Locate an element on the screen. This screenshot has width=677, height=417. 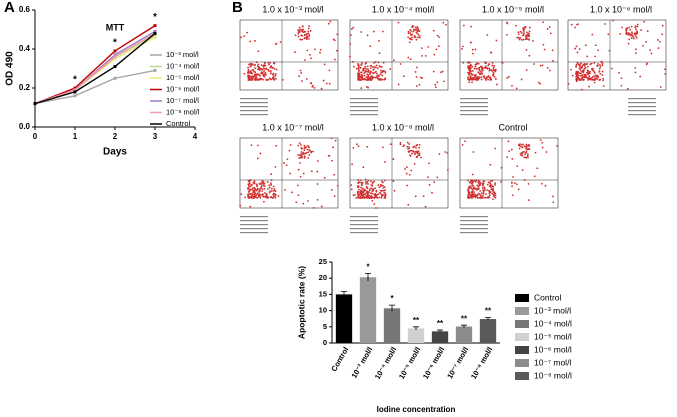
legend-label: 10⁻⁶ mol/l is located at coordinates (553, 349).